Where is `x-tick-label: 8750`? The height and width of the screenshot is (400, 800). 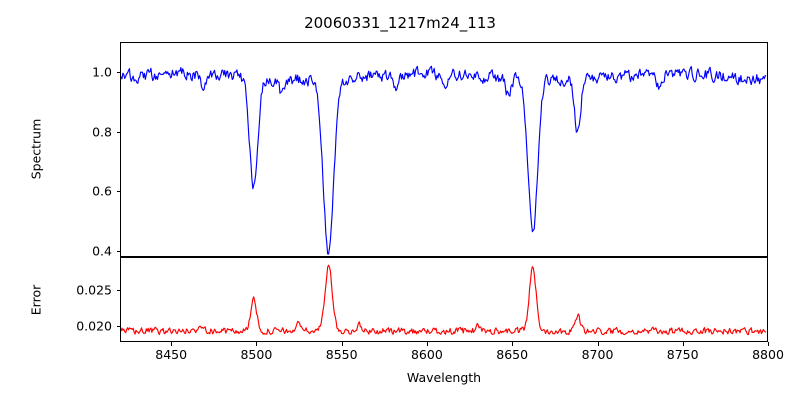
x-tick-label: 8750 is located at coordinates (682, 354).